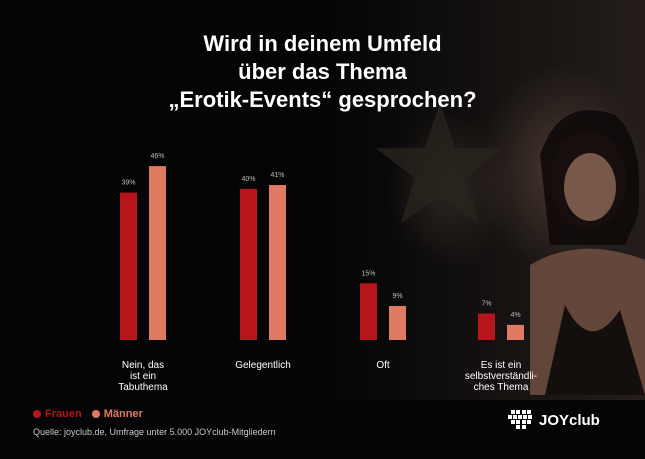  I want to click on data-label: 4%, so click(515, 315).